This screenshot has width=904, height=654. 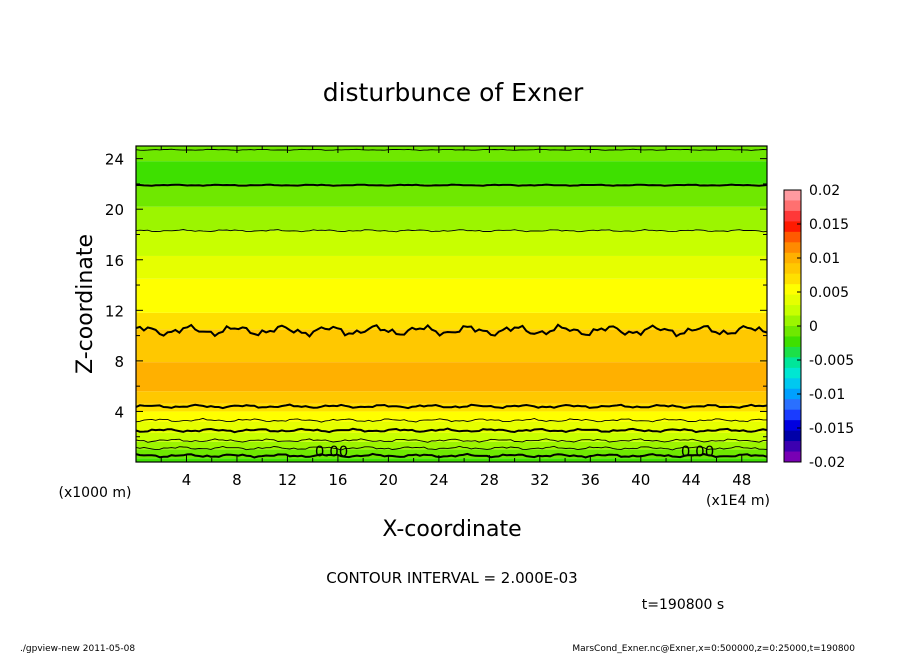 What do you see at coordinates (451, 578) in the screenshot?
I see `contour-interval-text: CONTOUR INTERVAL = 2.000E-03` at bounding box center [451, 578].